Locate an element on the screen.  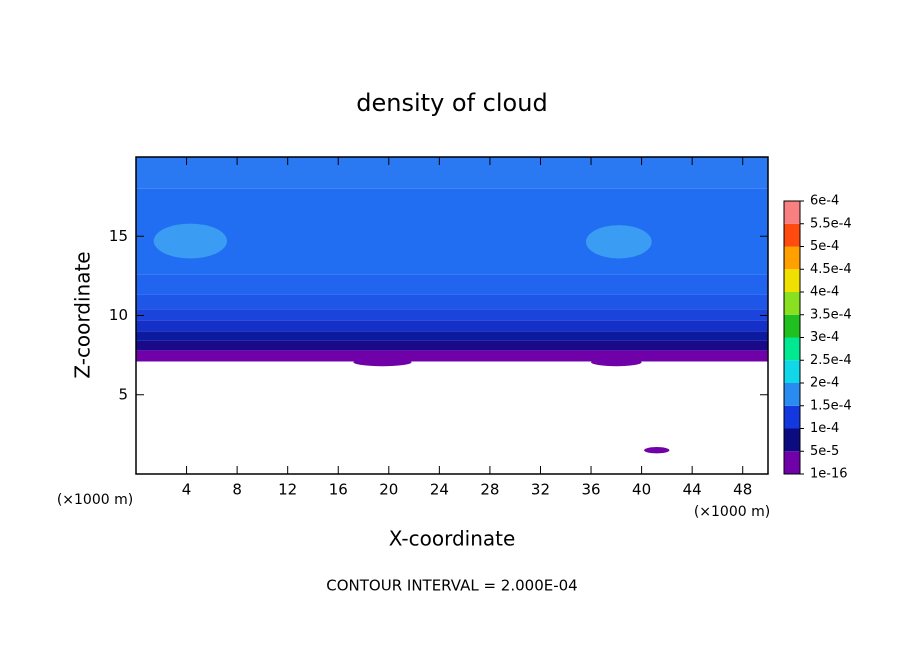
colorbar-label: 6e-4 is located at coordinates (824, 201).